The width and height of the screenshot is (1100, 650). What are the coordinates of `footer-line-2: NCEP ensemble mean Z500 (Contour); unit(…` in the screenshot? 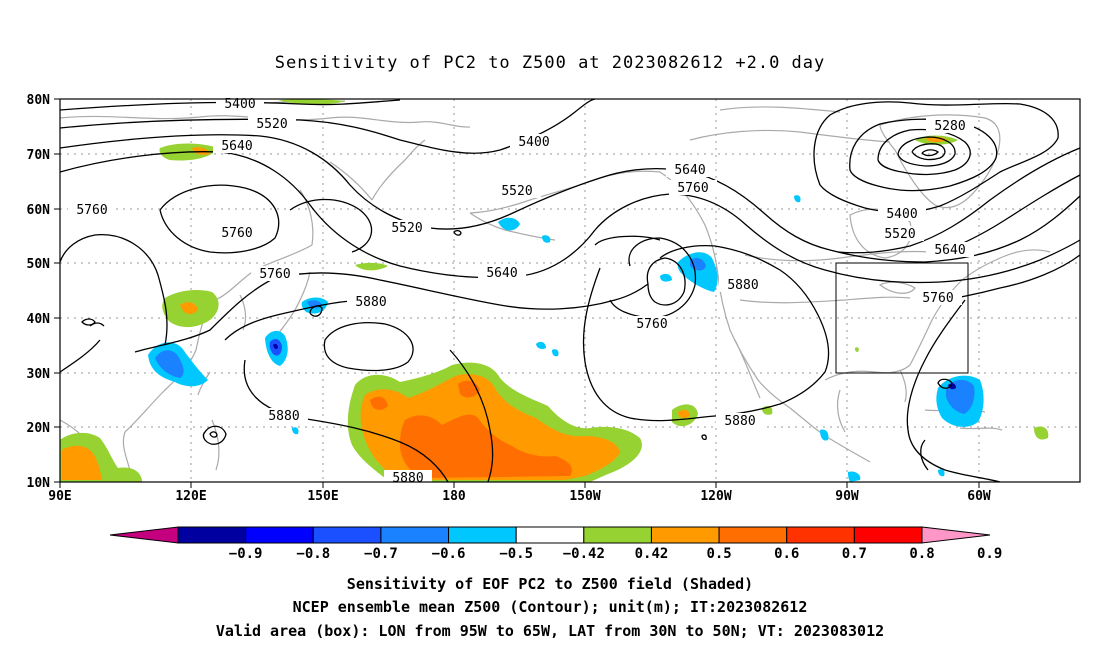 It's located at (550, 607).